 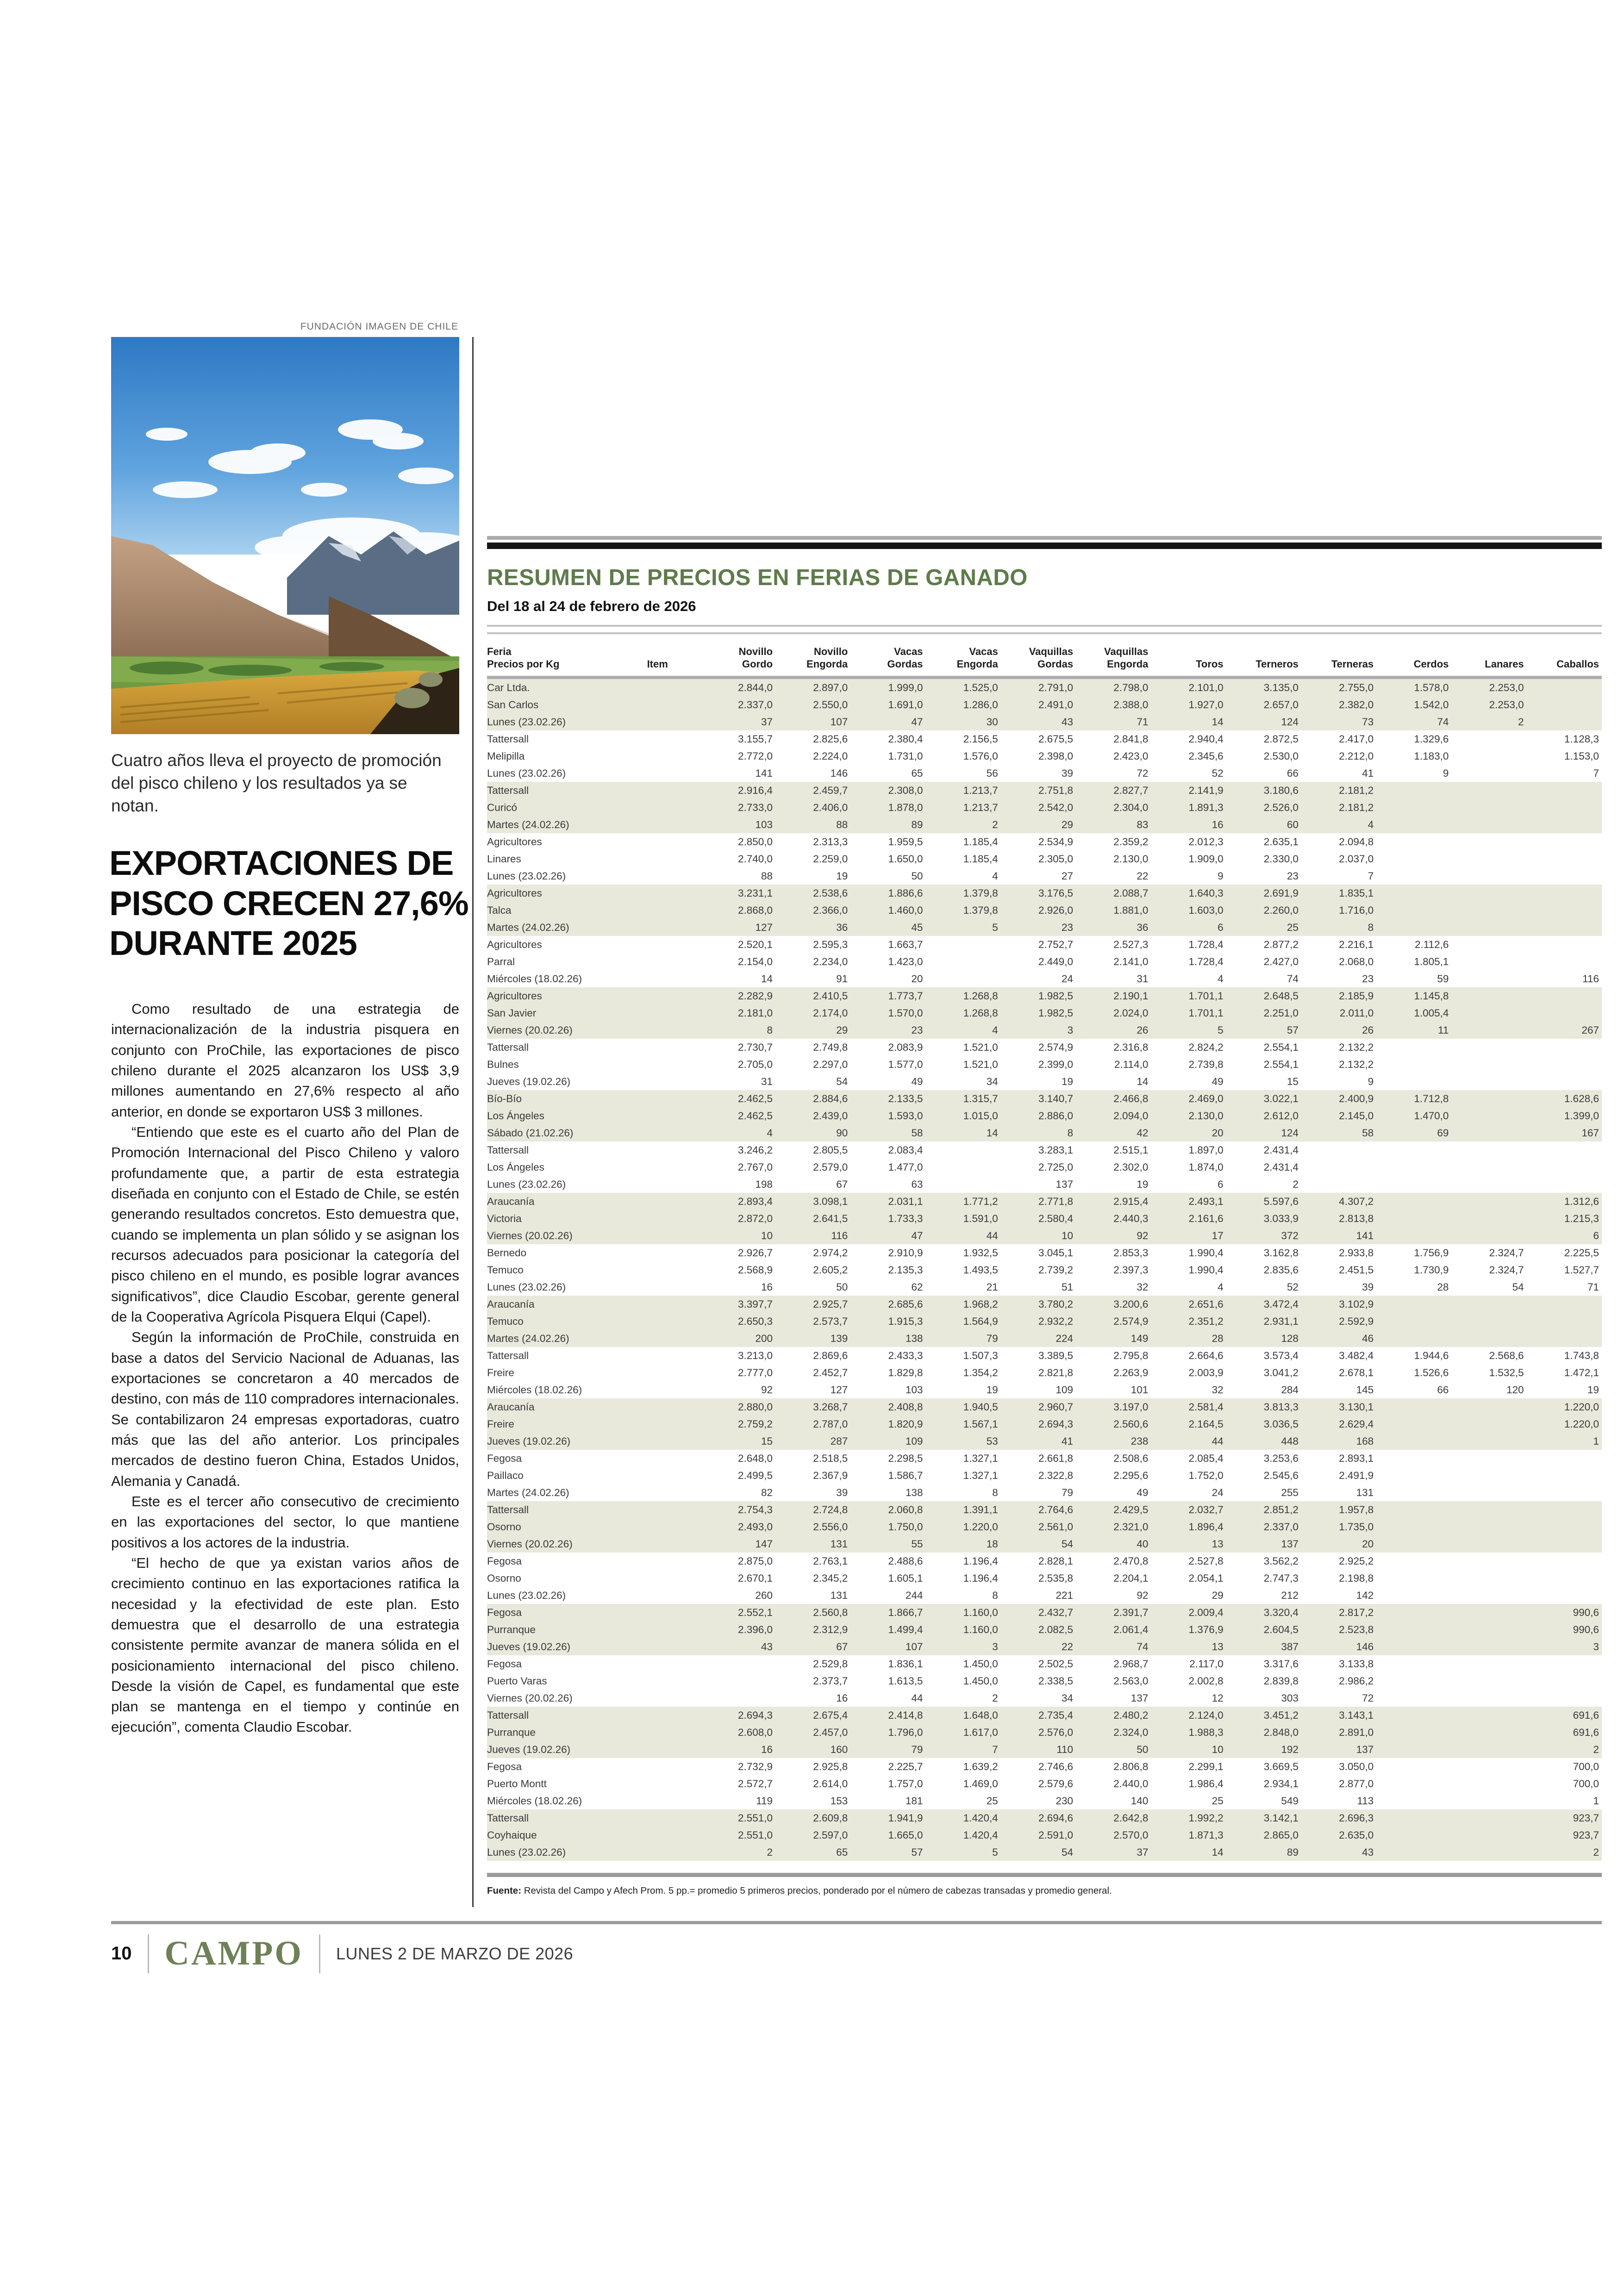 What do you see at coordinates (1113, 1526) in the screenshot?
I see `price-cell: 2.321,0` at bounding box center [1113, 1526].